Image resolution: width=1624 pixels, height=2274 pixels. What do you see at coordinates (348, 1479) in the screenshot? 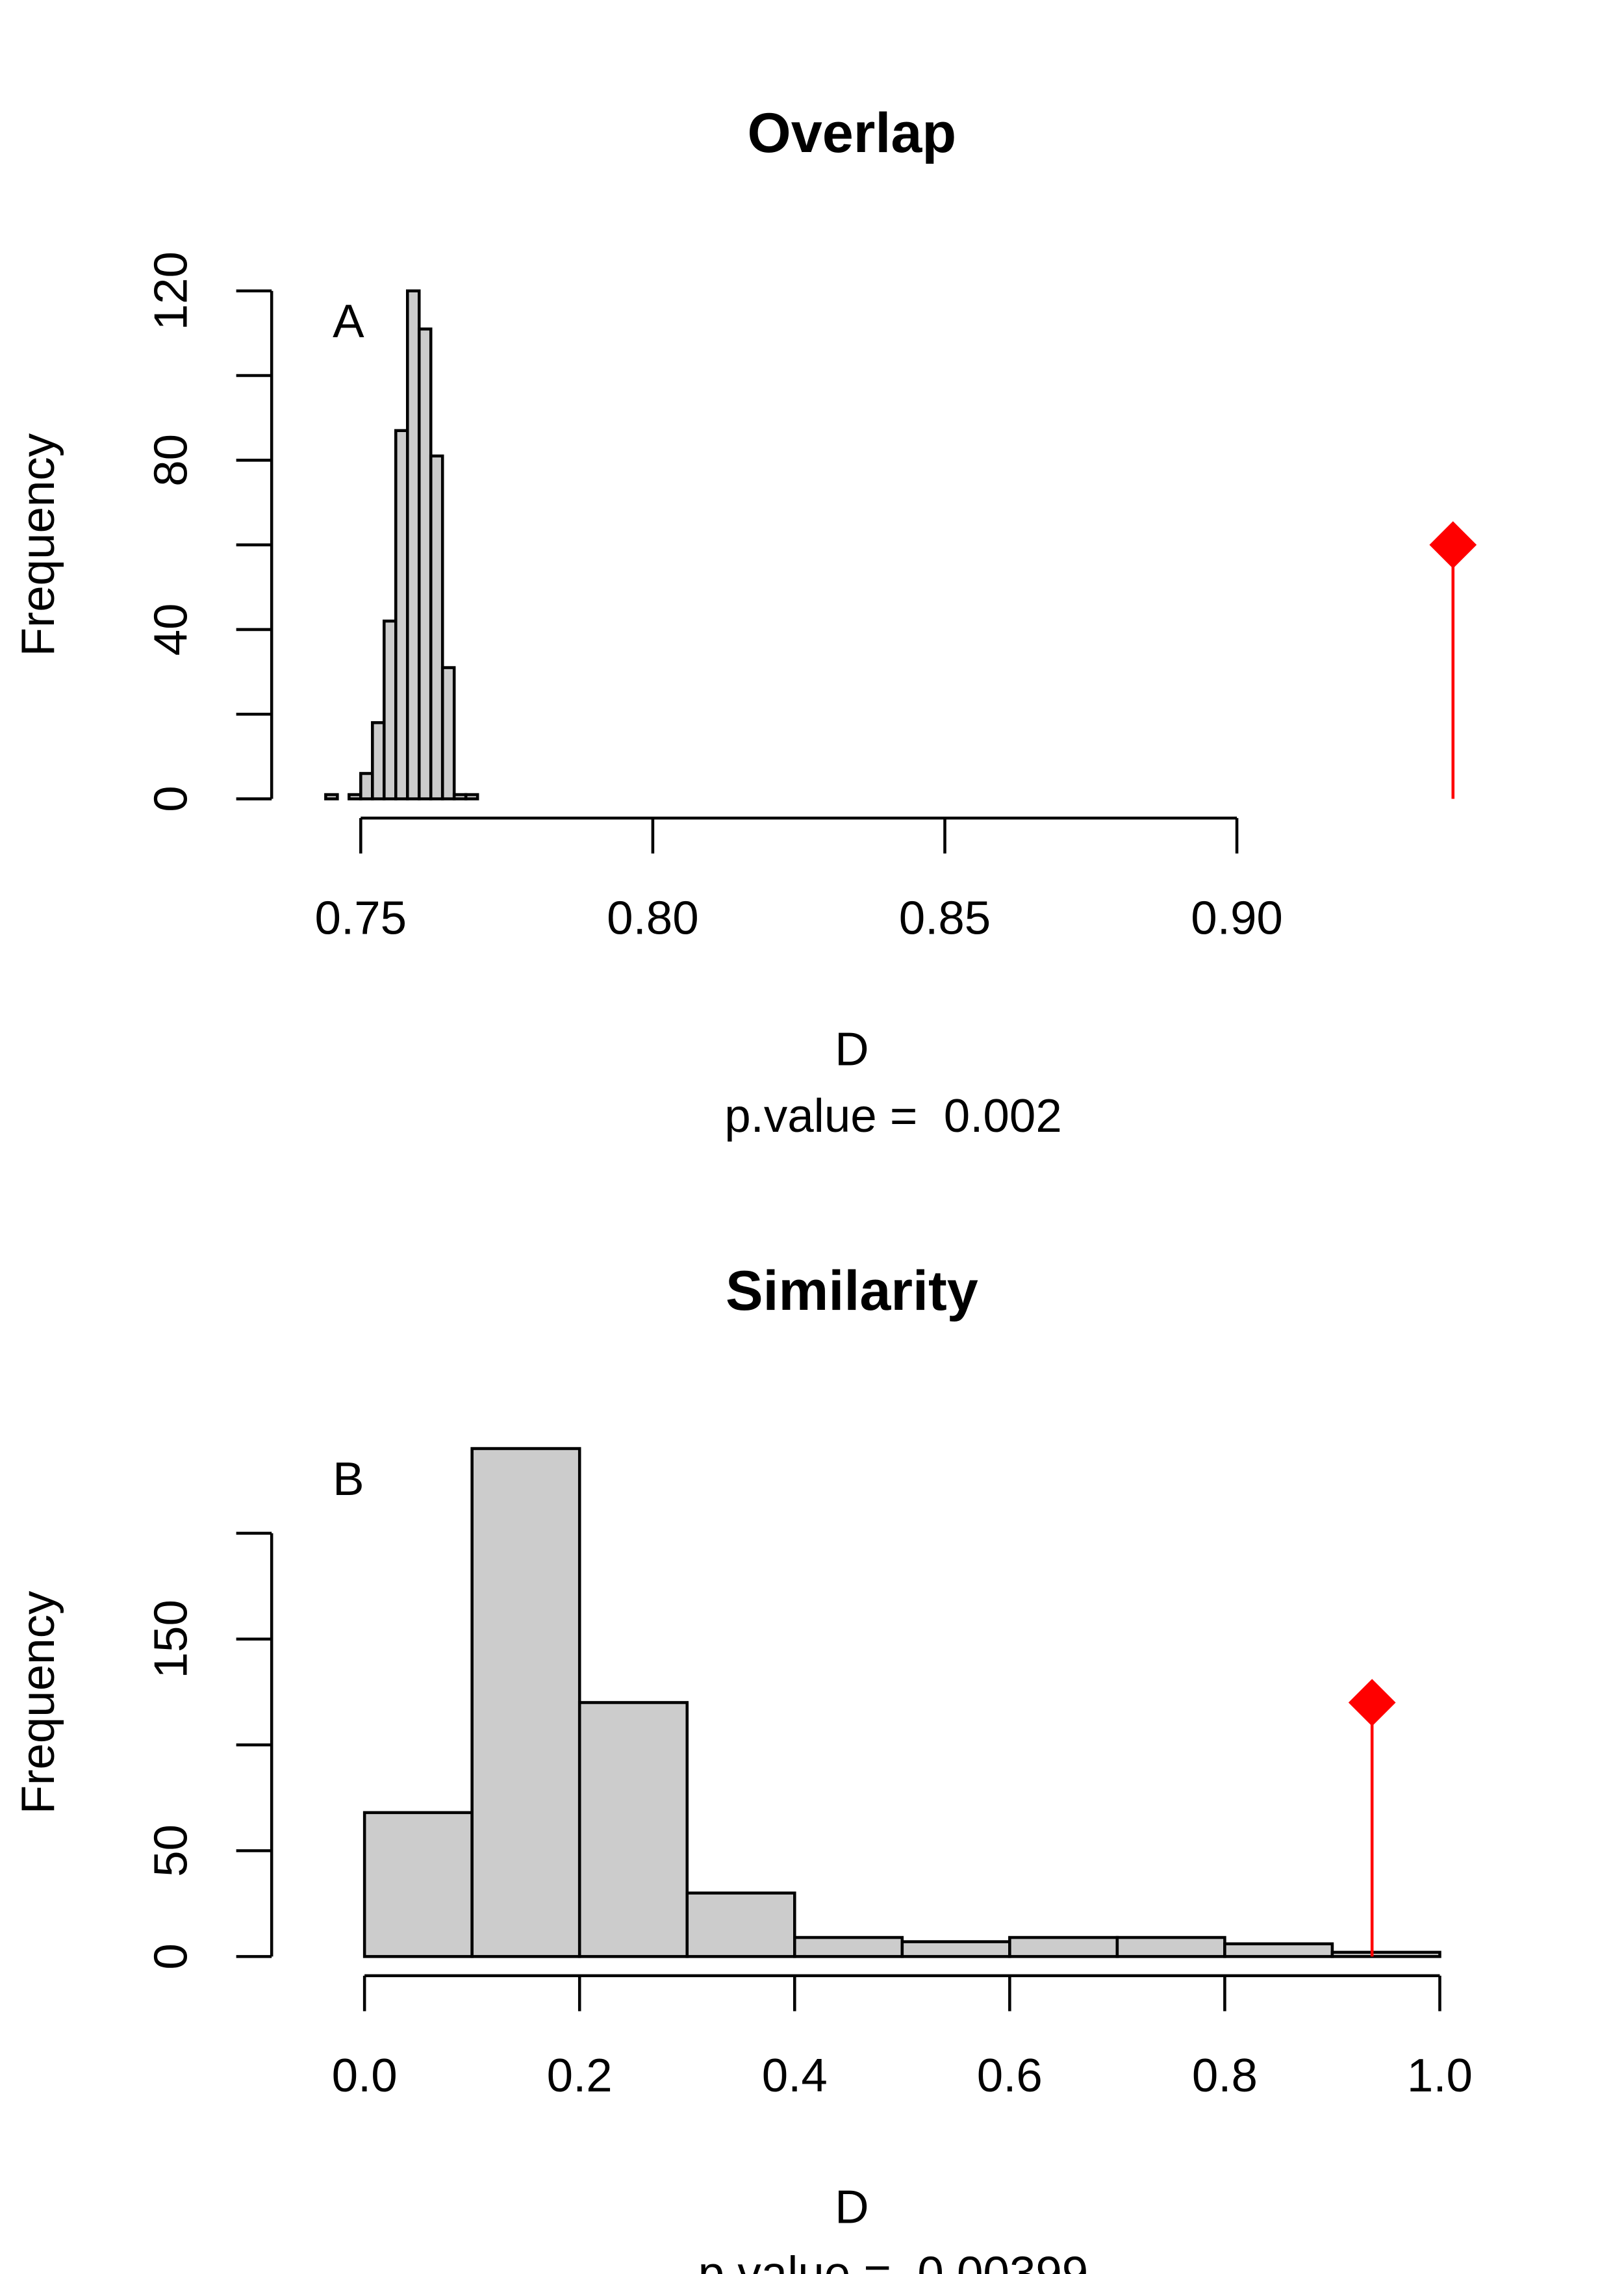
I see `panel-label: B` at bounding box center [348, 1479].